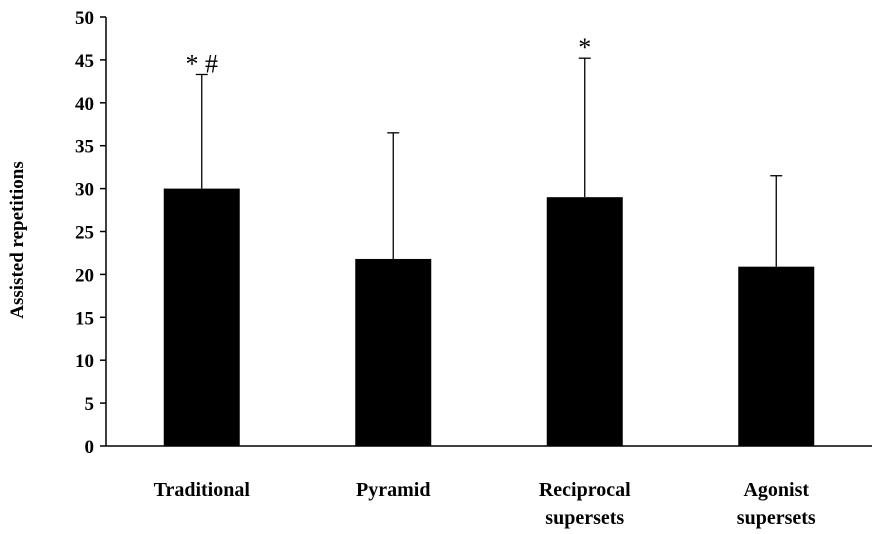 This screenshot has height=534, width=877. Describe the element at coordinates (84, 233) in the screenshot. I see `y-tick-label: 25` at that location.